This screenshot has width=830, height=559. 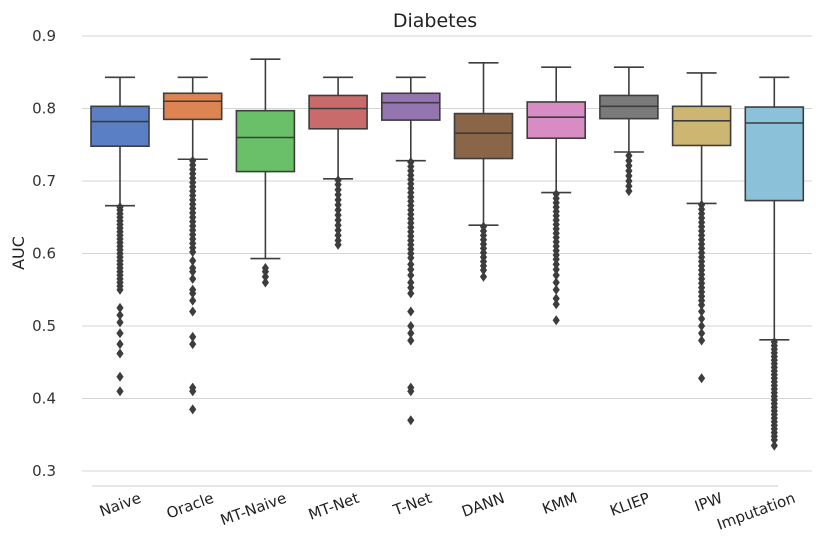 What do you see at coordinates (44, 253) in the screenshot?
I see `y-tick-labels: 0.3 0.4 0.5 0.6 0.7 0.8 0.9` at bounding box center [44, 253].